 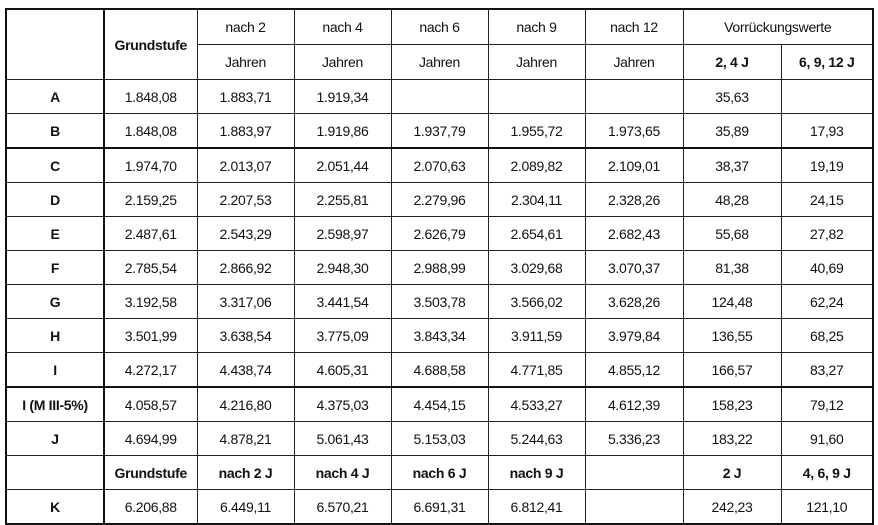 I want to click on table-cell: 5.336,23, so click(x=634, y=438).